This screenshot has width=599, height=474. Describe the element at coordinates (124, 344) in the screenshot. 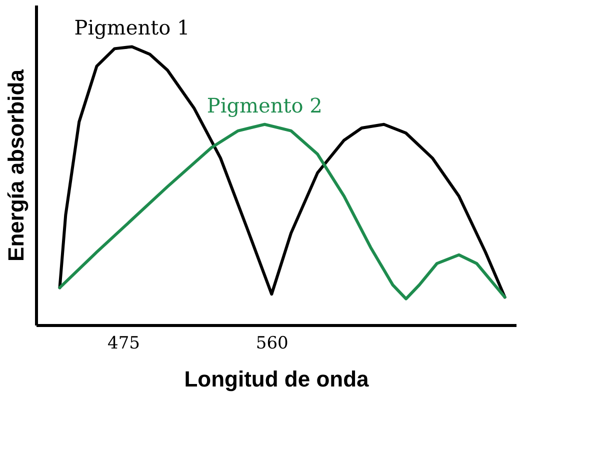

I see `x-tick-label: 475` at that location.